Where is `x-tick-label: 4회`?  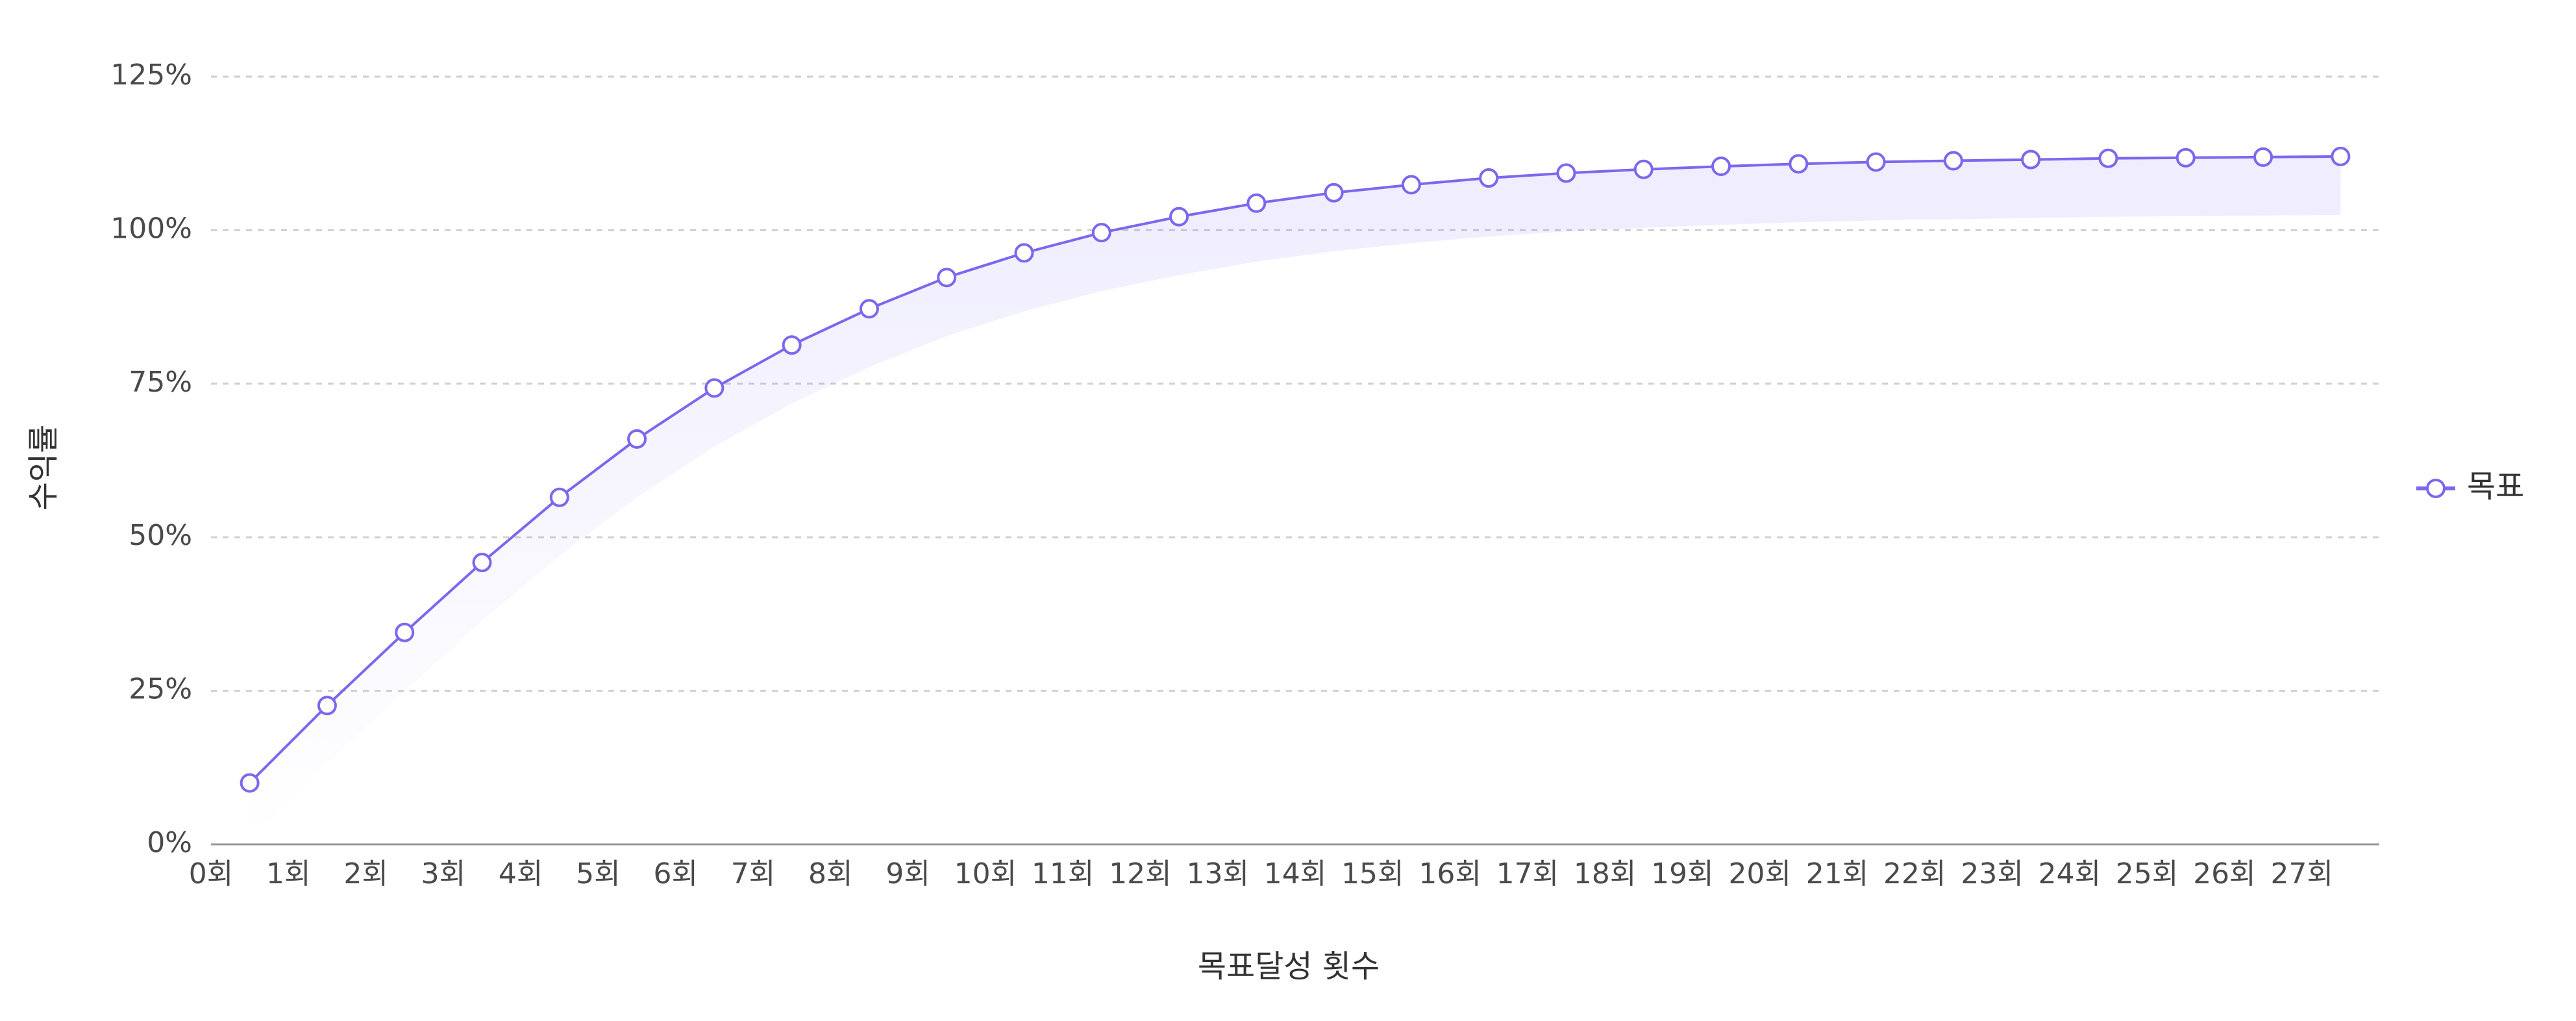
x-tick-label: 4회 is located at coordinates (521, 873).